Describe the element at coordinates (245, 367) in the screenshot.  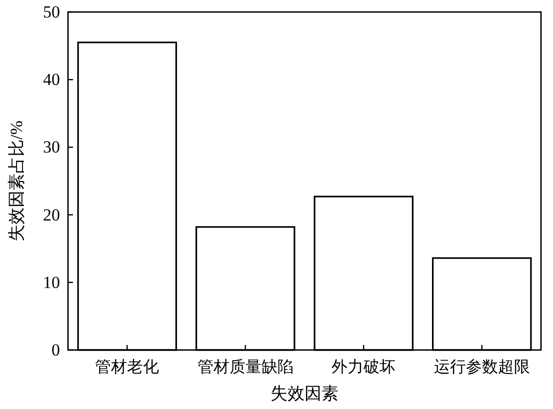
I see `x-tick-label: 管材质量缺陷` at that location.